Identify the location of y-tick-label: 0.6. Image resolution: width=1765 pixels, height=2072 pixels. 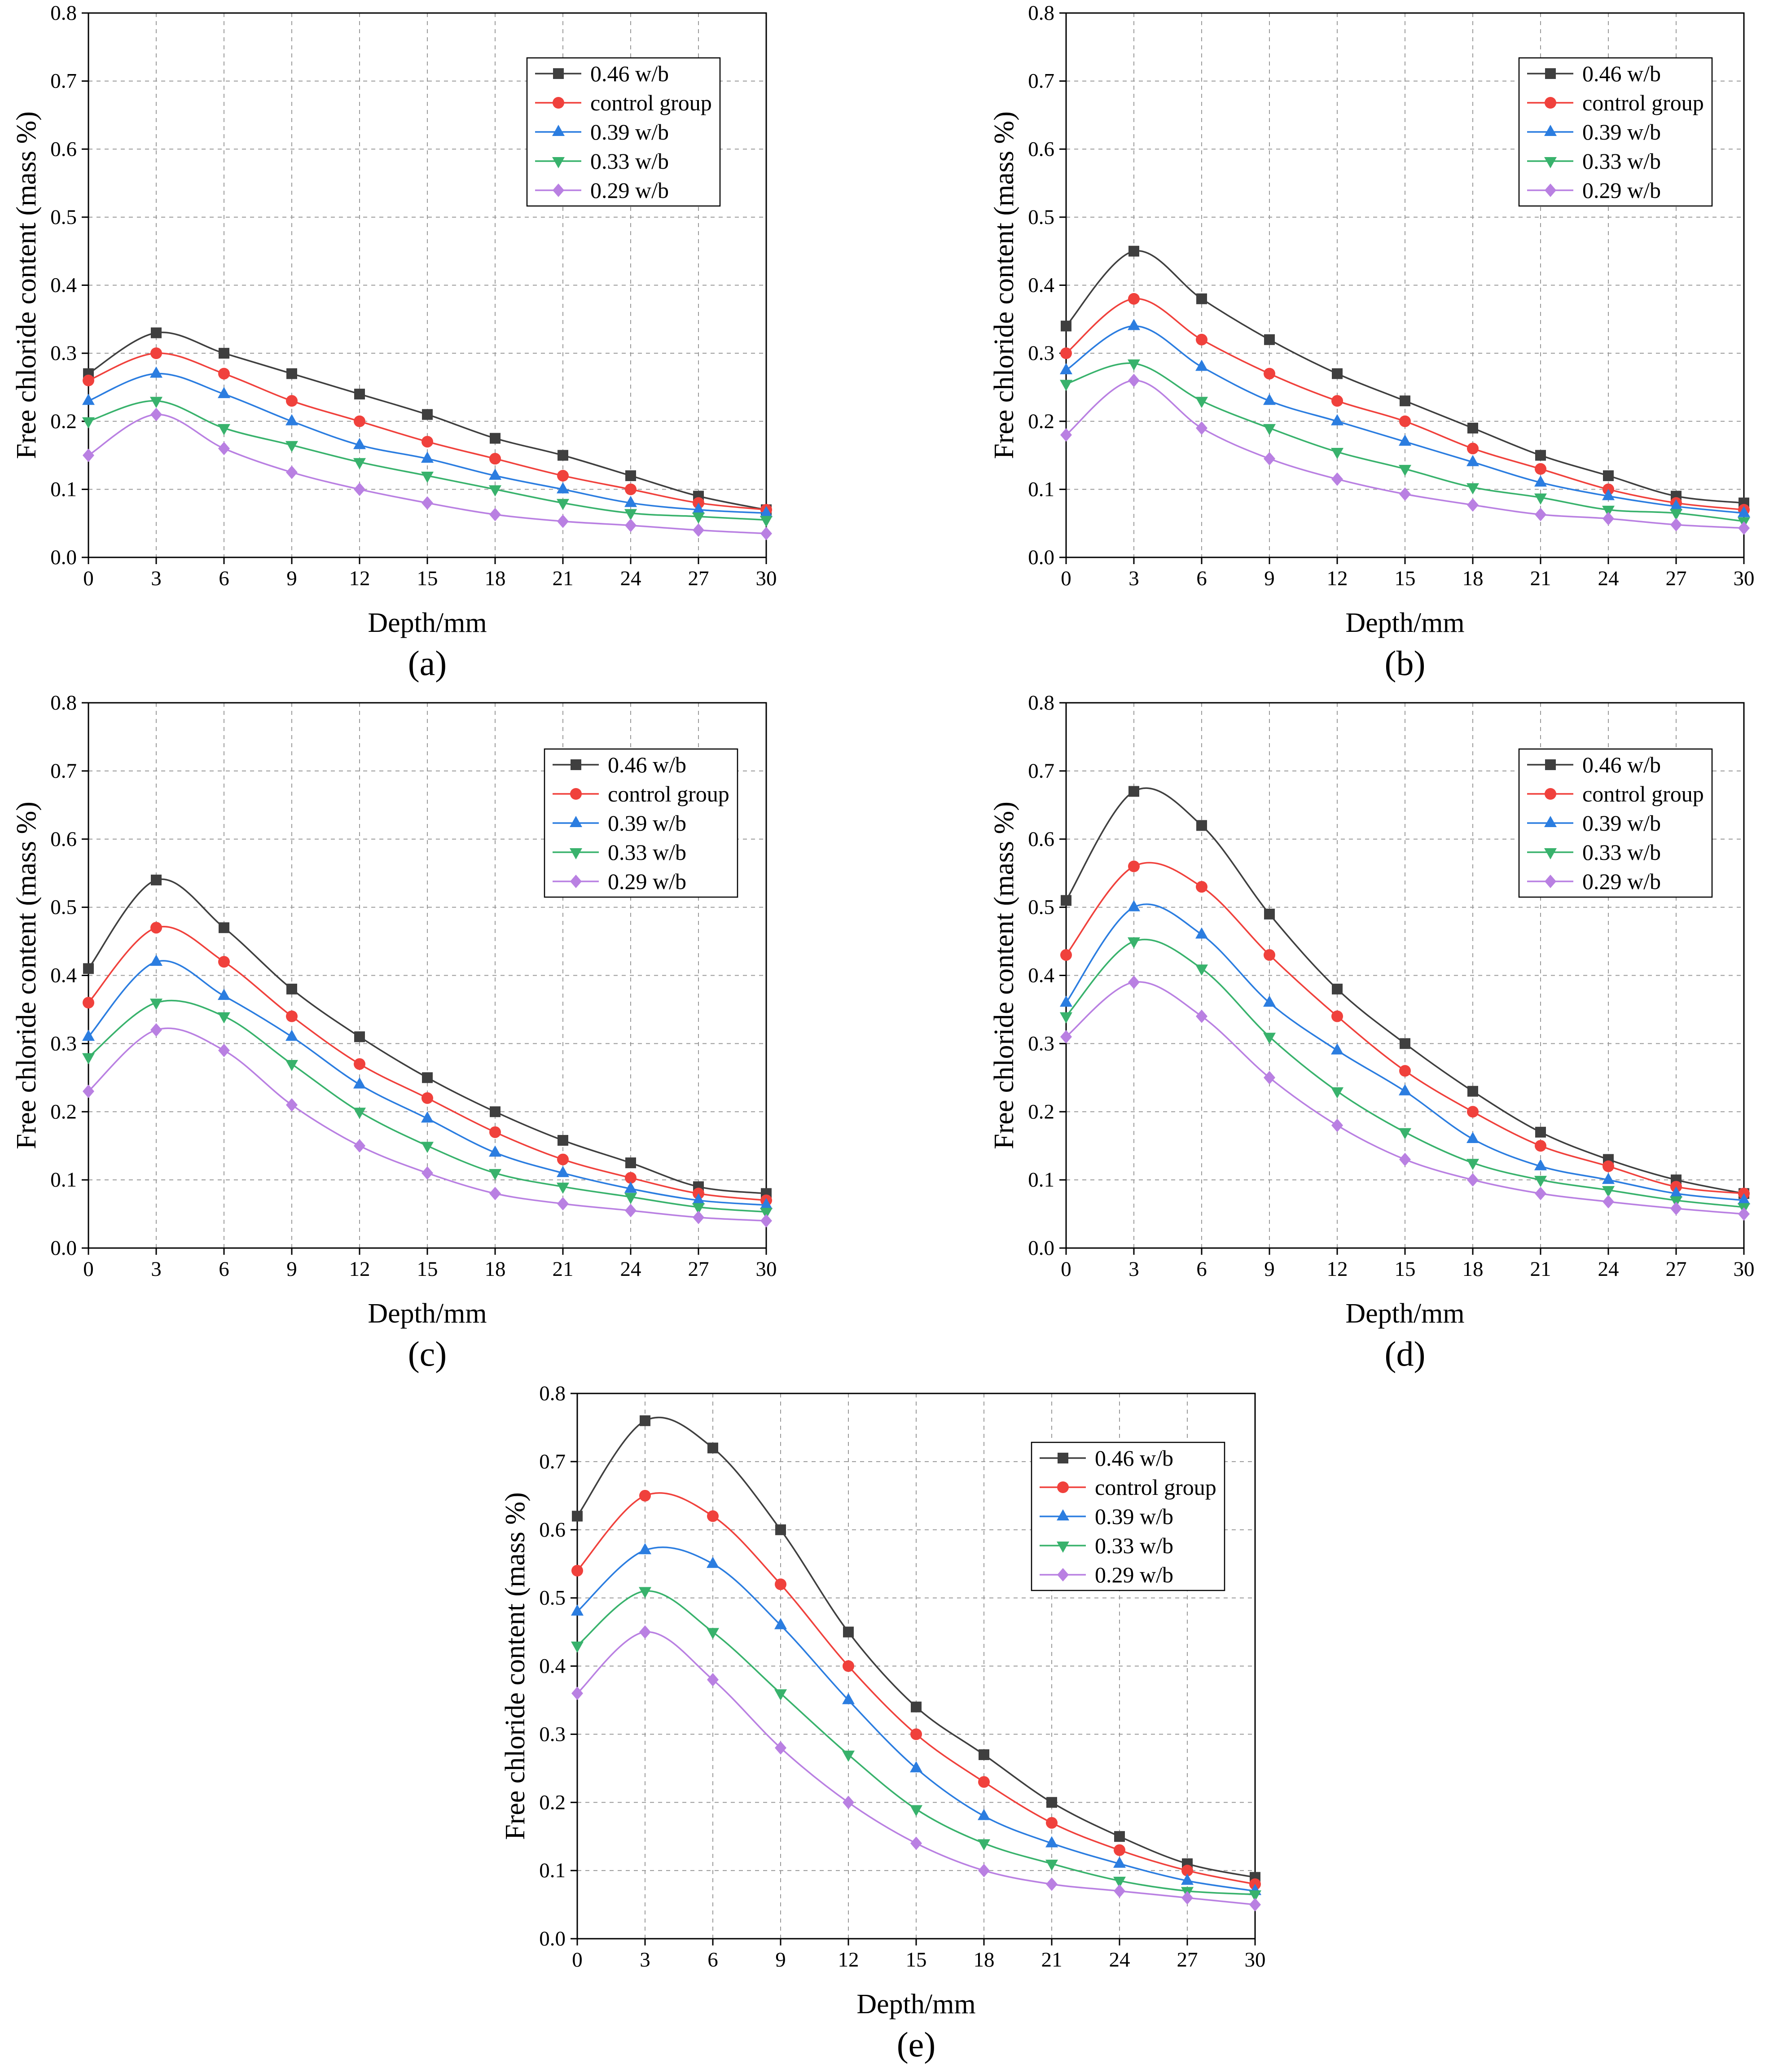
(64, 149).